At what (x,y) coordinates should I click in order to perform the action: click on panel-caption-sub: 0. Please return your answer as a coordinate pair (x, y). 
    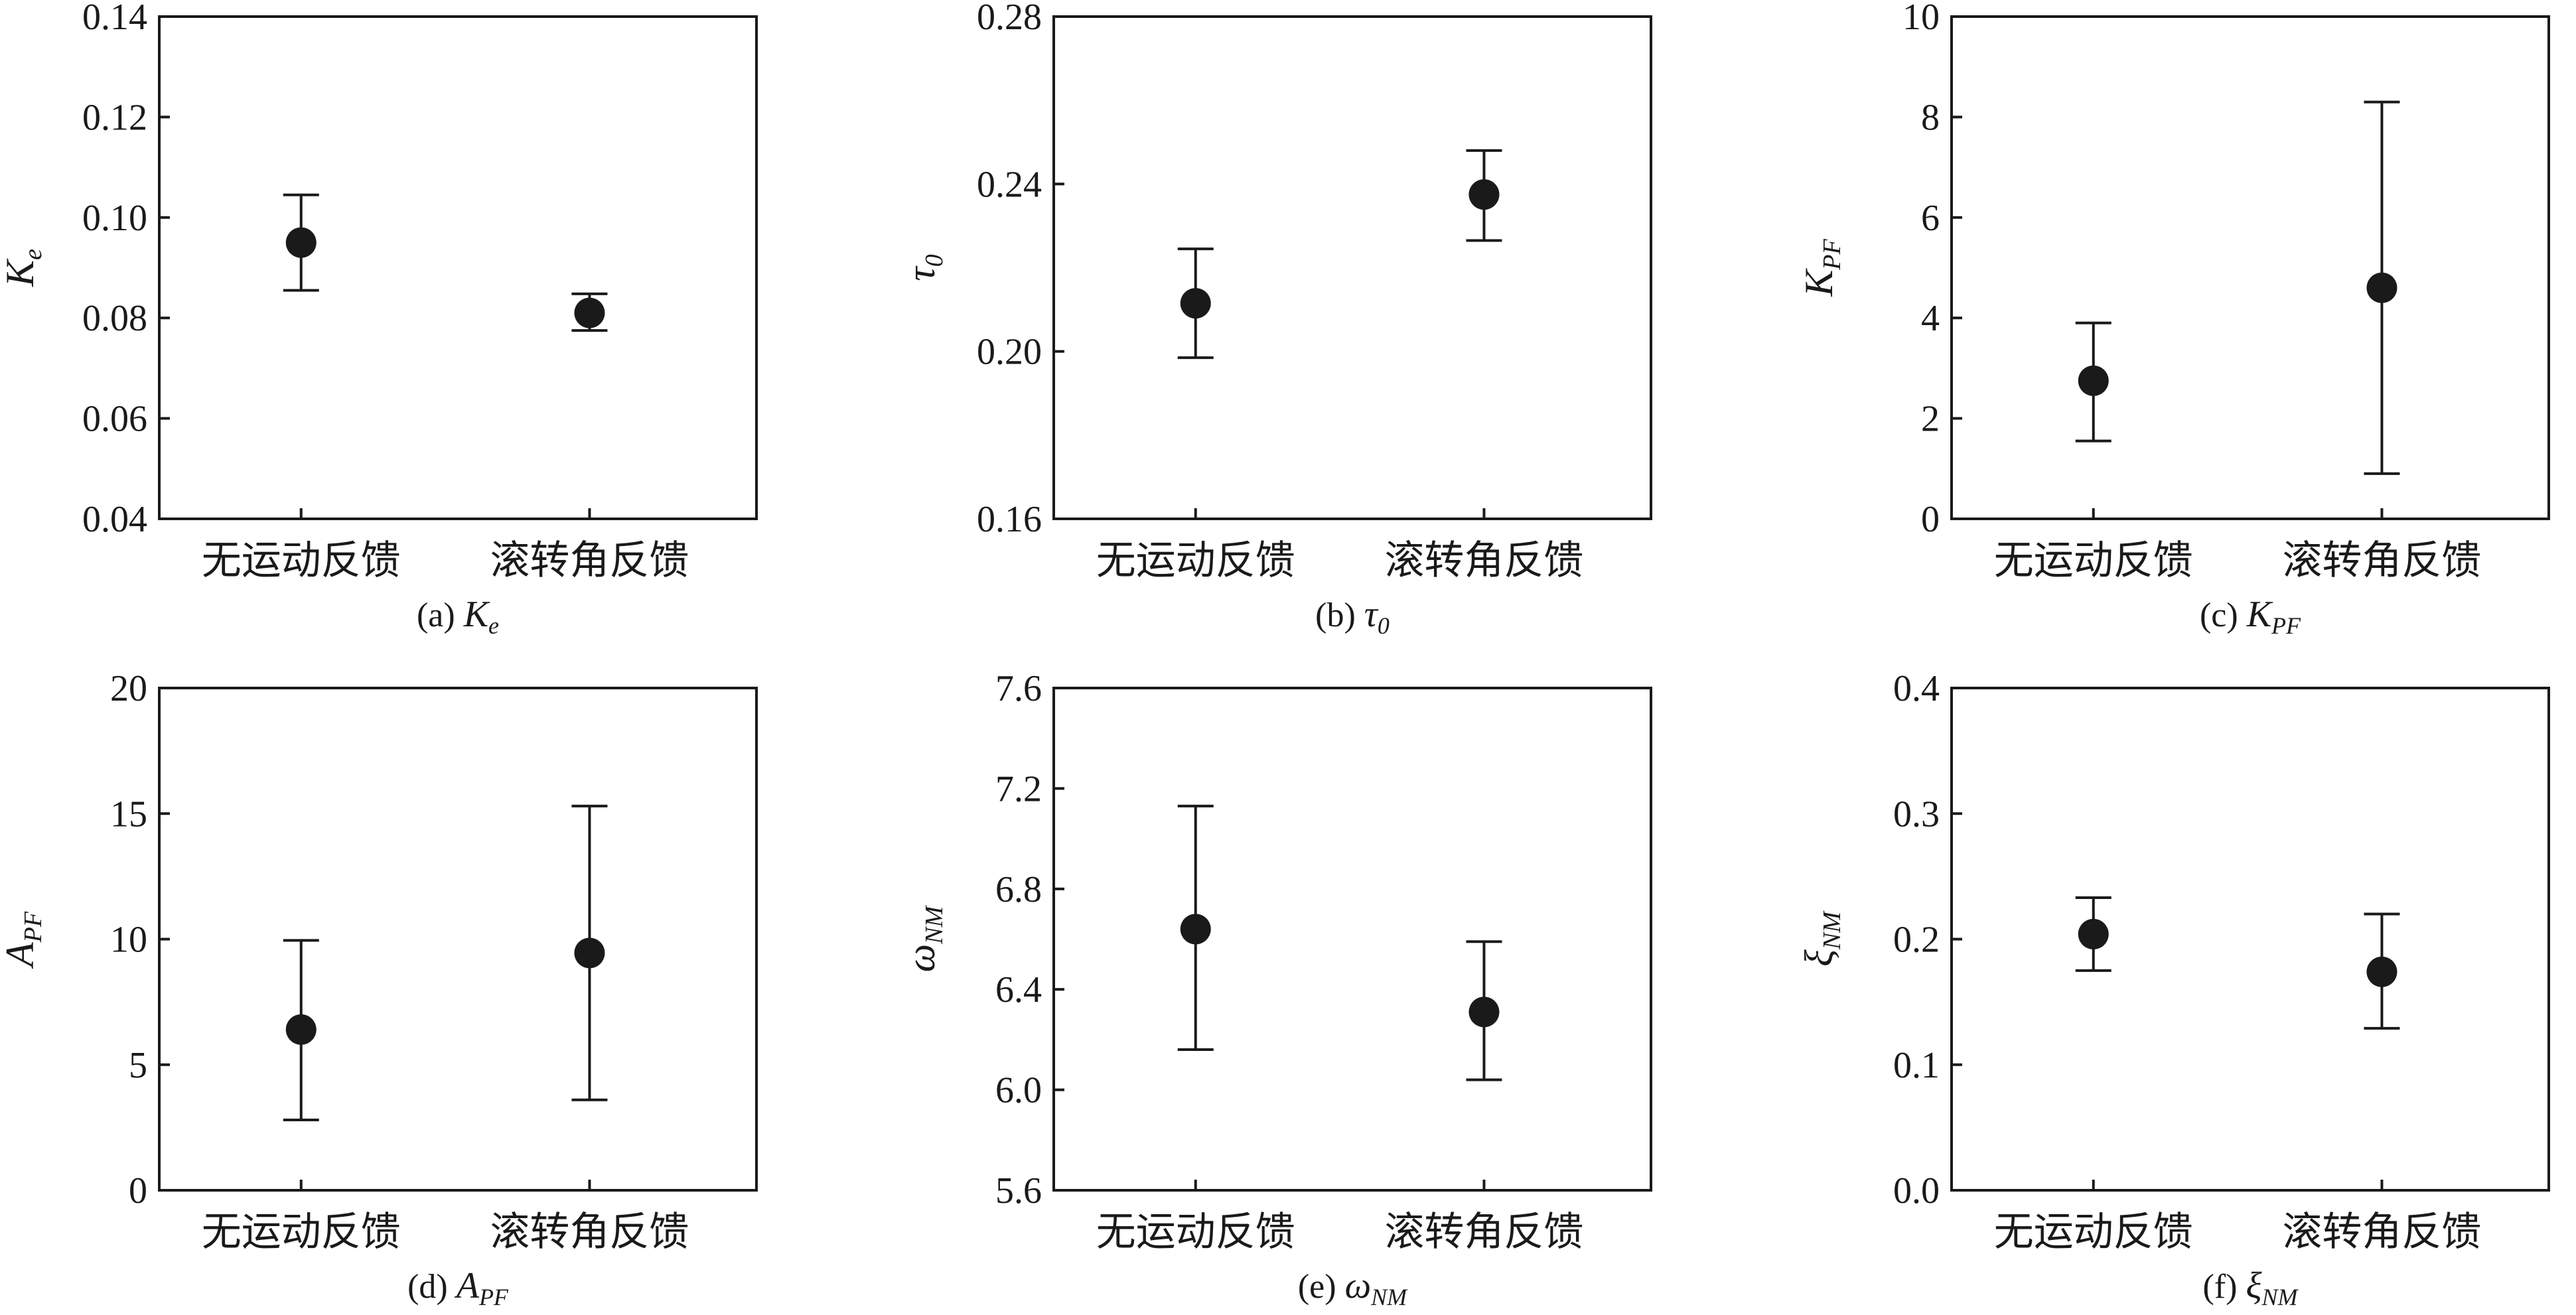
    Looking at the image, I should click on (1384, 625).